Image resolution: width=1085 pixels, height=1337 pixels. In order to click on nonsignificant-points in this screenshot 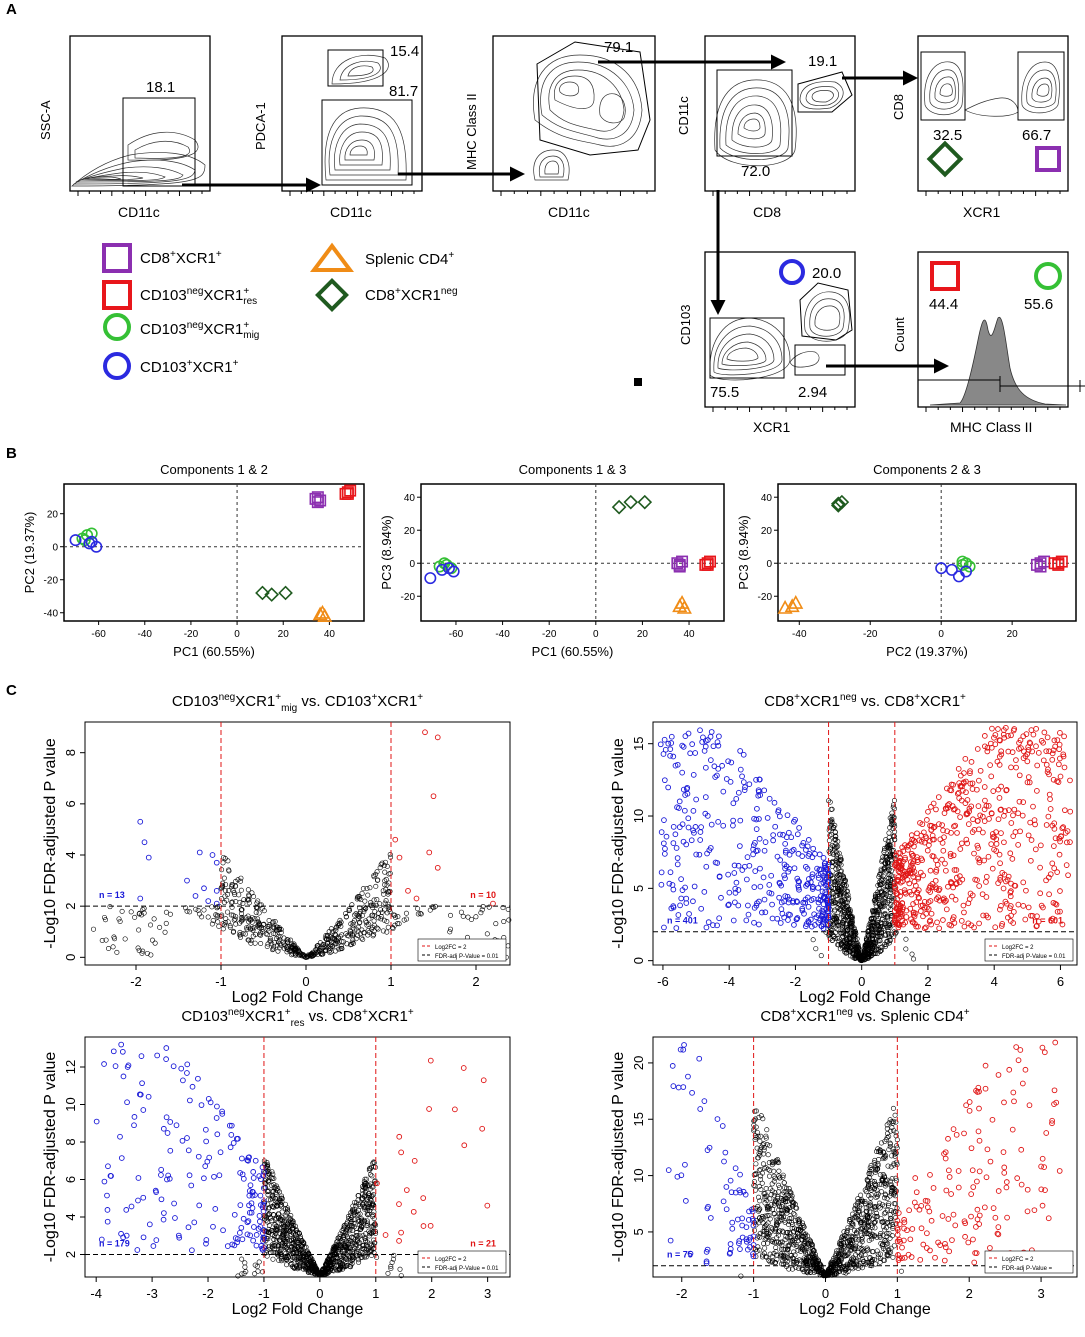, I will do `click(863, 881)`.